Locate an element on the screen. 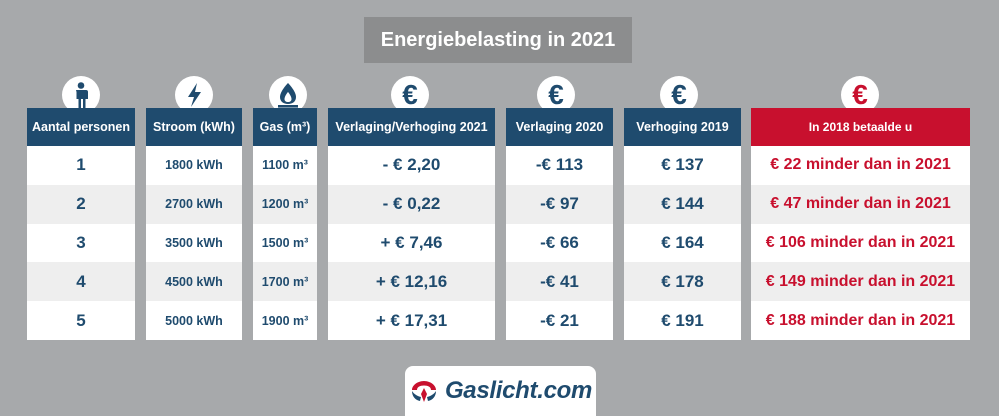  column-header: Aantal personen is located at coordinates (81, 127).